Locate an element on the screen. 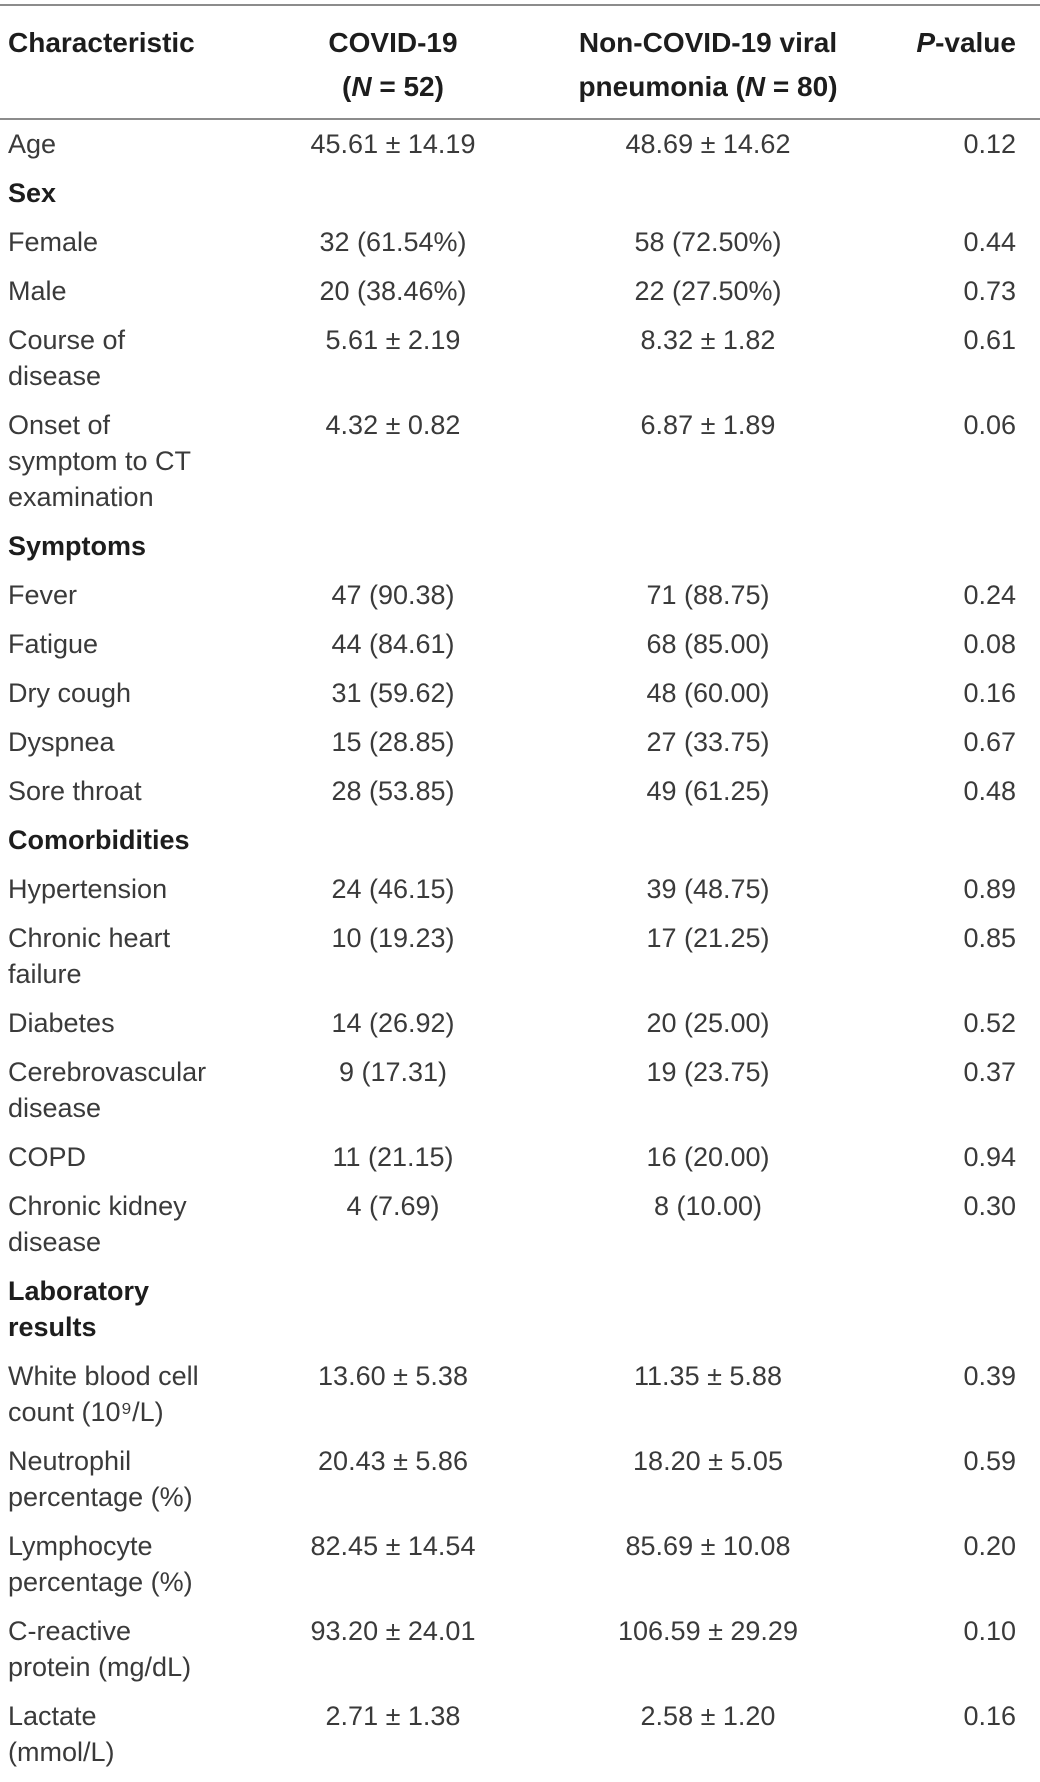 The image size is (1040, 1782). table-section-laboratory-results: Laboratory results is located at coordinates (520, 1309).